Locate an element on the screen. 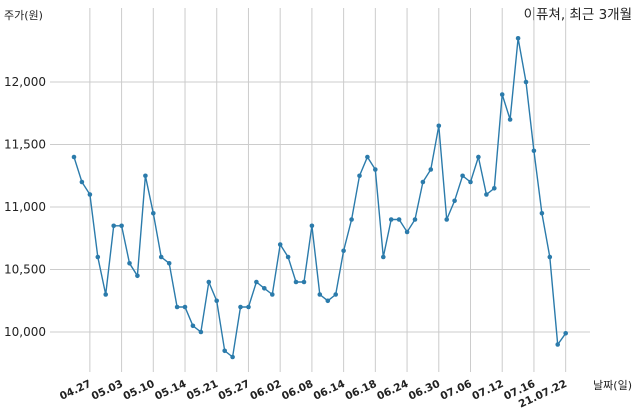 The height and width of the screenshot is (414, 640). y-tick-label: 10,500 is located at coordinates (25, 270).